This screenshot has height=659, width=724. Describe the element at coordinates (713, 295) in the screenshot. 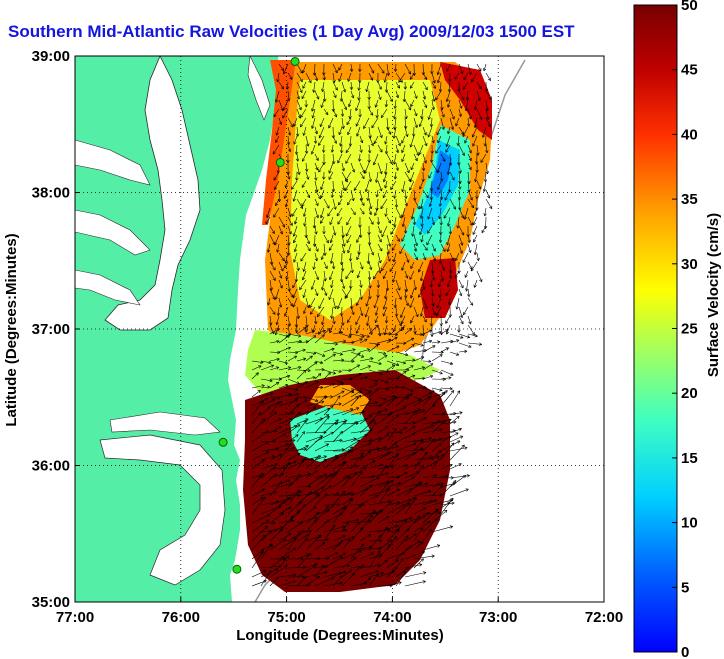

I see `colorbar-label: Surface Velocity (cm/s)` at that location.